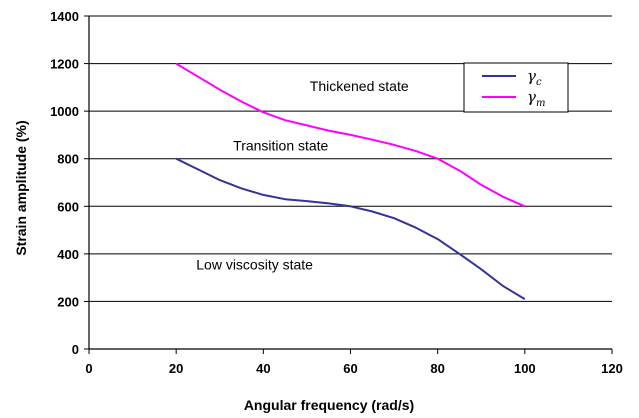 Image resolution: width=639 pixels, height=418 pixels. What do you see at coordinates (176, 368) in the screenshot?
I see `x-tick-label-20: 20` at bounding box center [176, 368].